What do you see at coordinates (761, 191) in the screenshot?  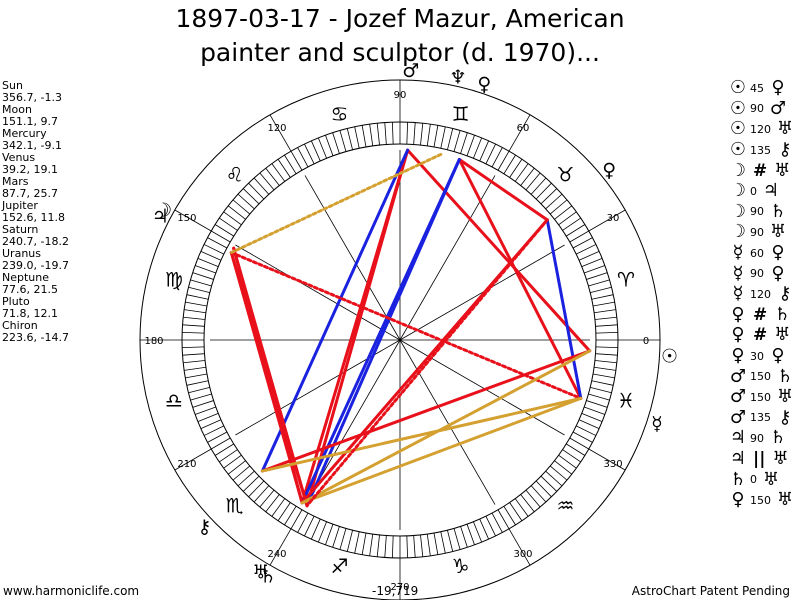 I see `aspect-row: ☽ 0 ♃` at bounding box center [761, 191].